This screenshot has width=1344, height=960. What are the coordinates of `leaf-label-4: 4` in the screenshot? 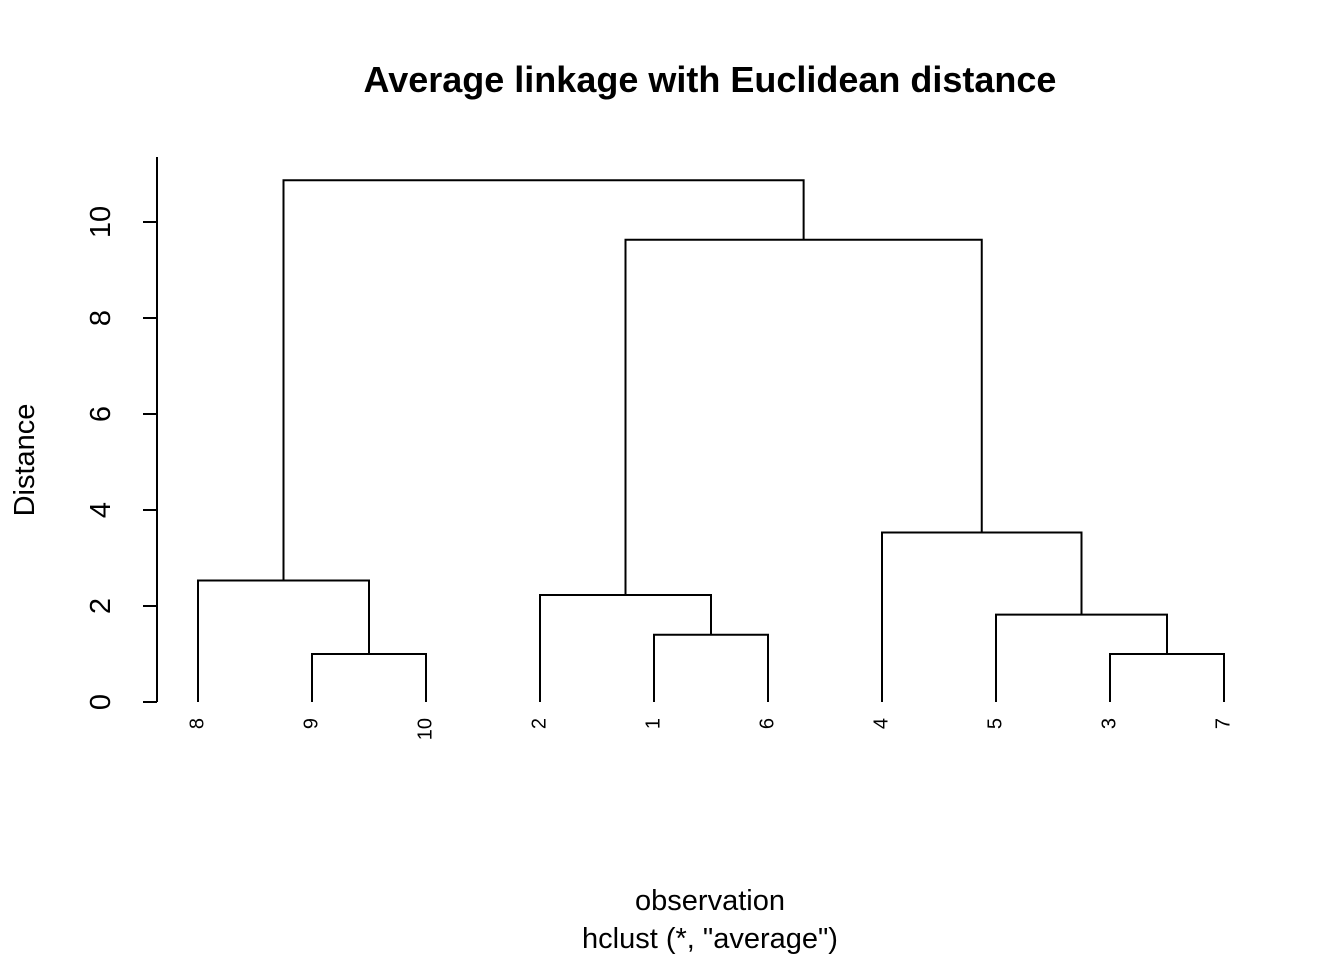 It's located at (881, 723).